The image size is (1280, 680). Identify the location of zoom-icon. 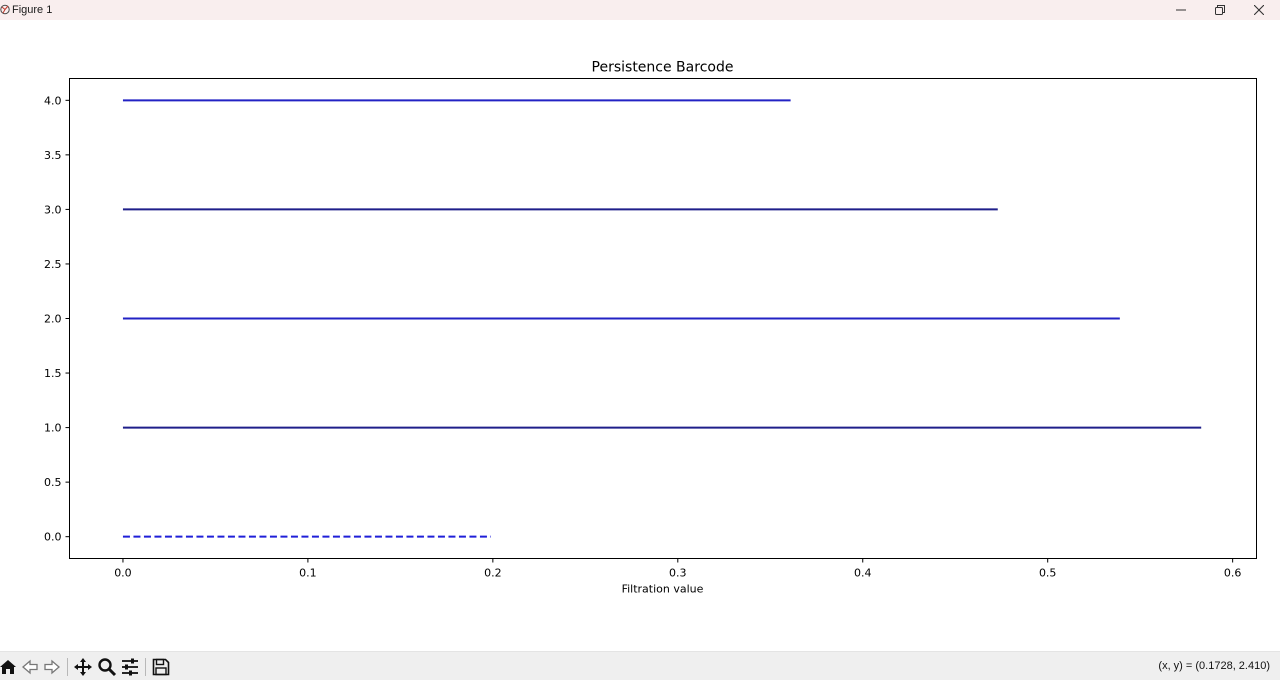
(107, 667).